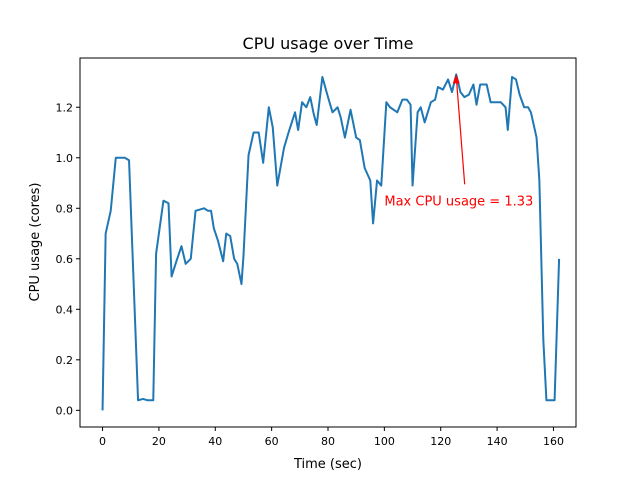 This screenshot has height=485, width=640. What do you see at coordinates (65, 259) in the screenshot?
I see `y-tick-label: 0.6` at bounding box center [65, 259].